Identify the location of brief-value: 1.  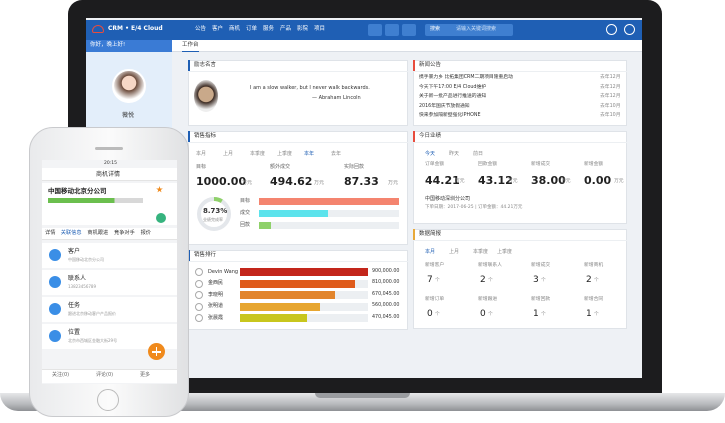
(536, 314).